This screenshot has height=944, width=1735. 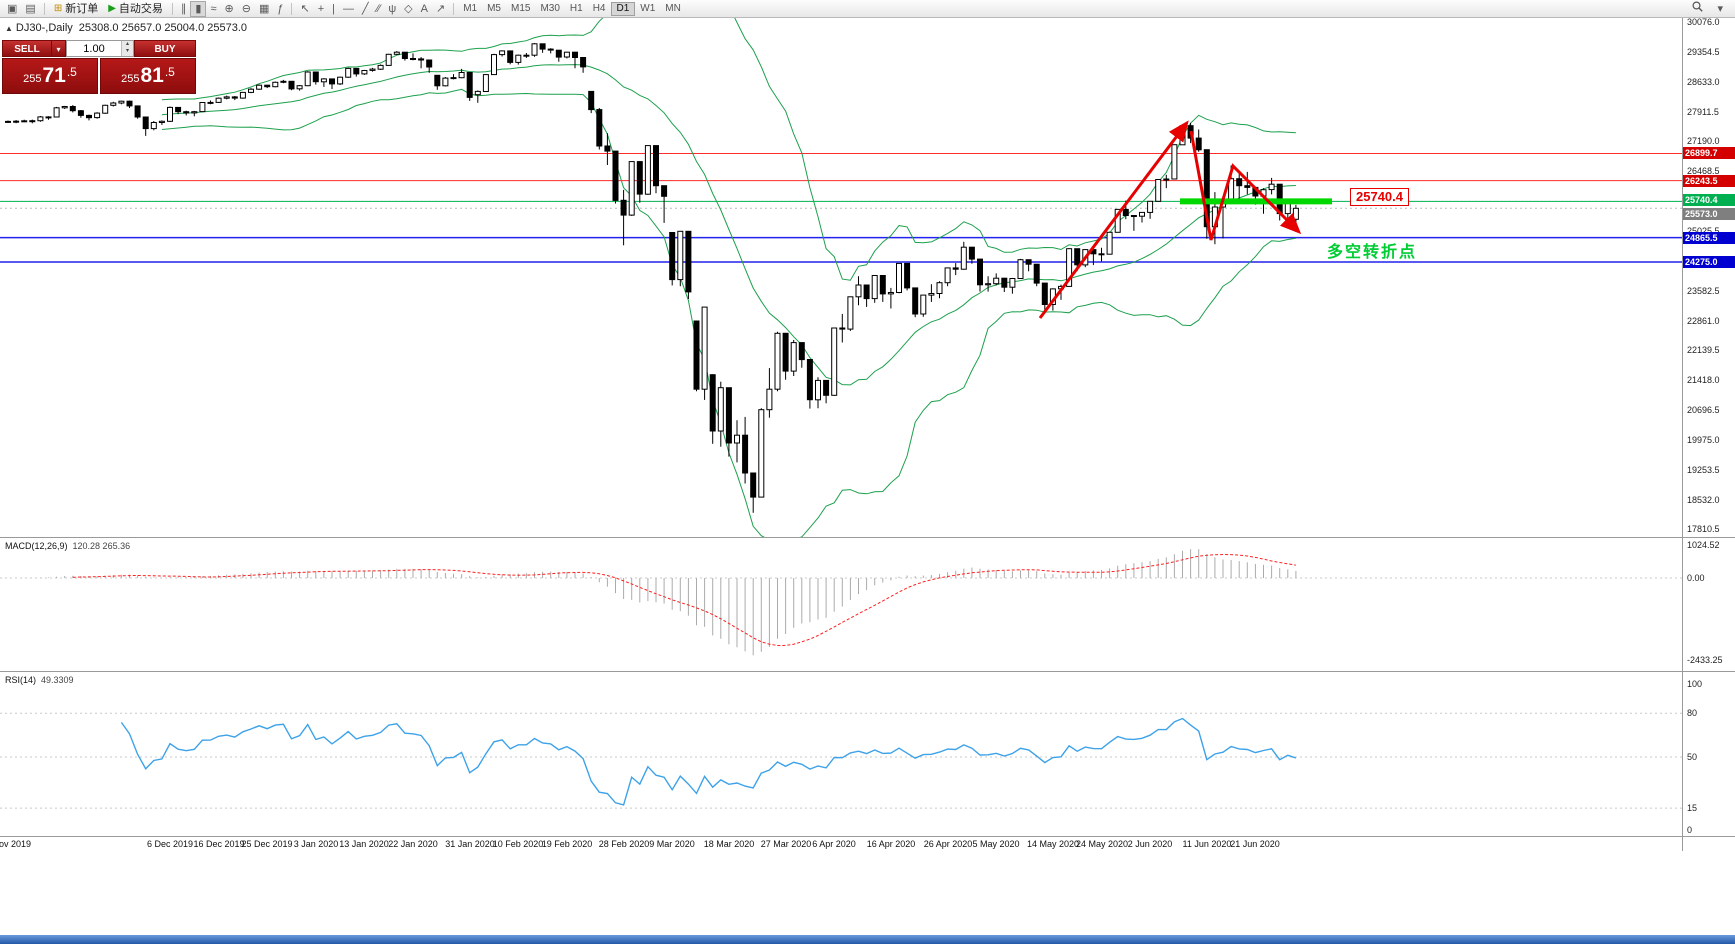 I want to click on grid-icon: ▦, so click(x=264, y=8).